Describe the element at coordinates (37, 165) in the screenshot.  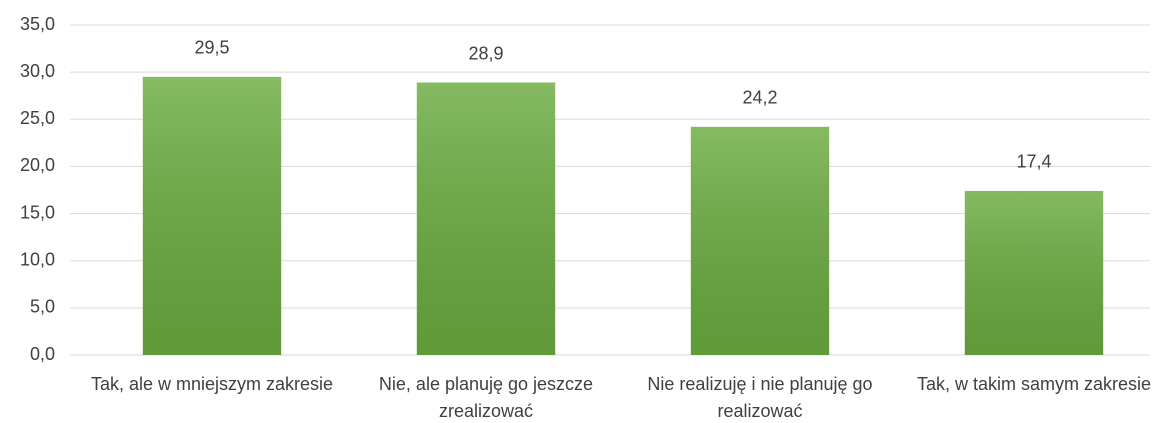
I see `y-tick-label: 20,0` at that location.